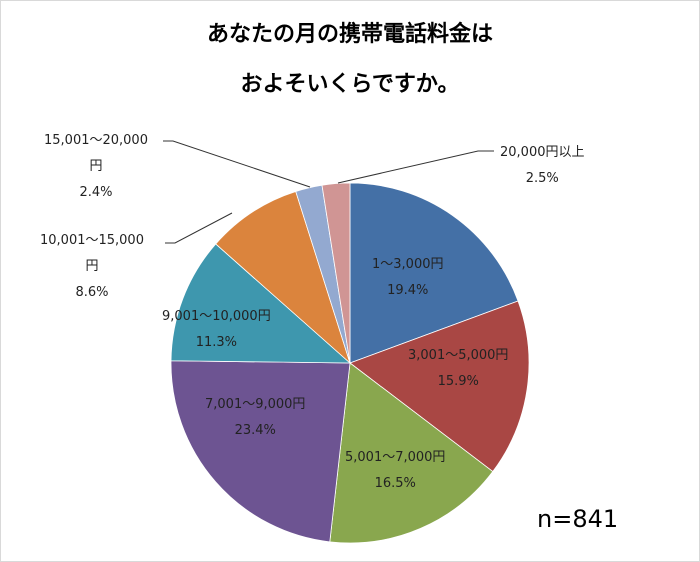 The height and width of the screenshot is (562, 700). I want to click on label-slice-2: 3,001～5,000円 15.9%, so click(458, 369).